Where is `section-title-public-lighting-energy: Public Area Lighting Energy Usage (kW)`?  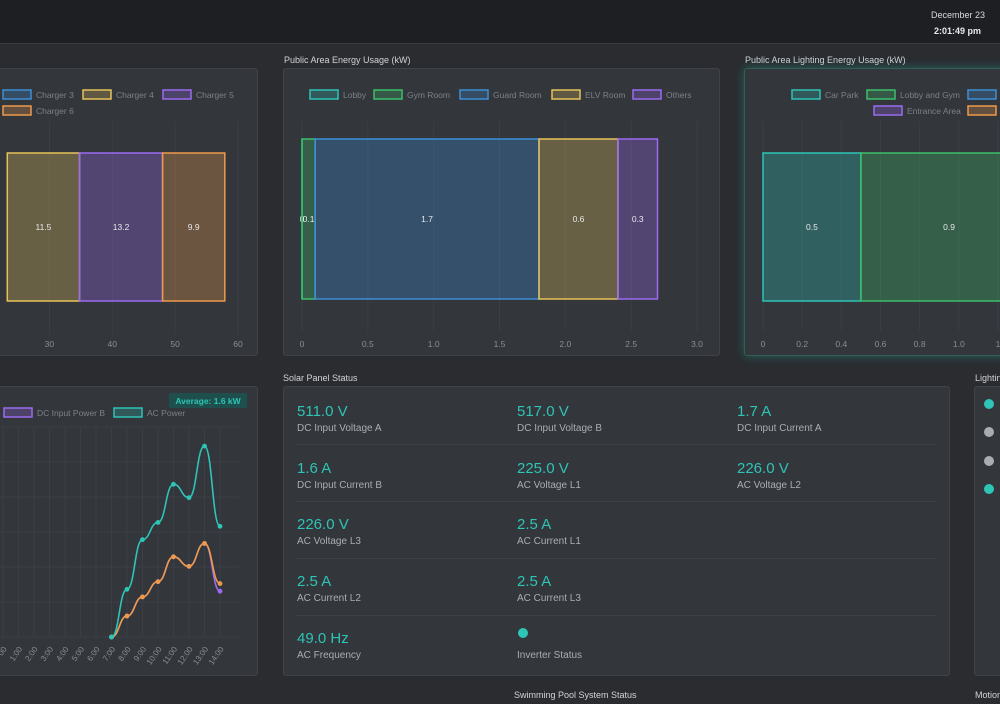
section-title-public-lighting-energy: Public Area Lighting Energy Usage (kW) is located at coordinates (825, 60).